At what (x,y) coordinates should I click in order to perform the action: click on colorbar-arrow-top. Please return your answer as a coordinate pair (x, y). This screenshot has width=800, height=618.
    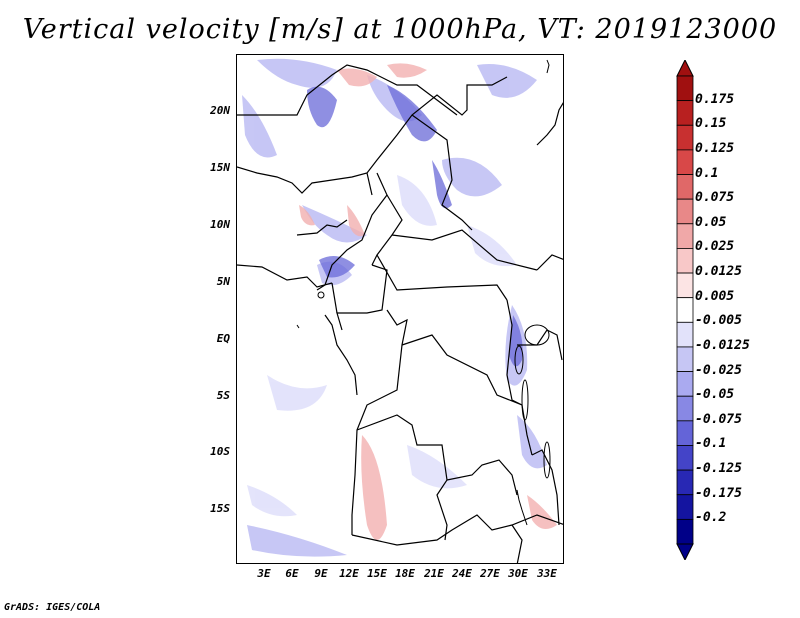
    Looking at the image, I should click on (685, 68).